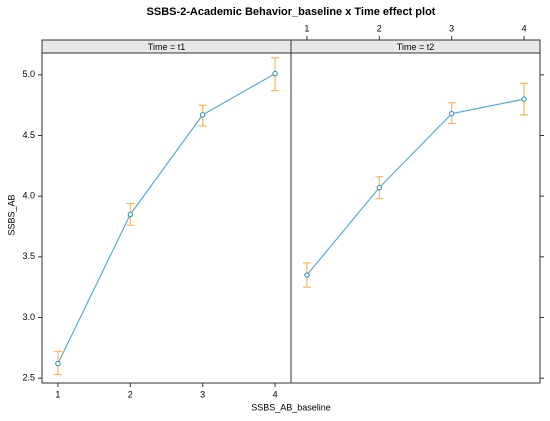  I want to click on strip, so click(415, 46).